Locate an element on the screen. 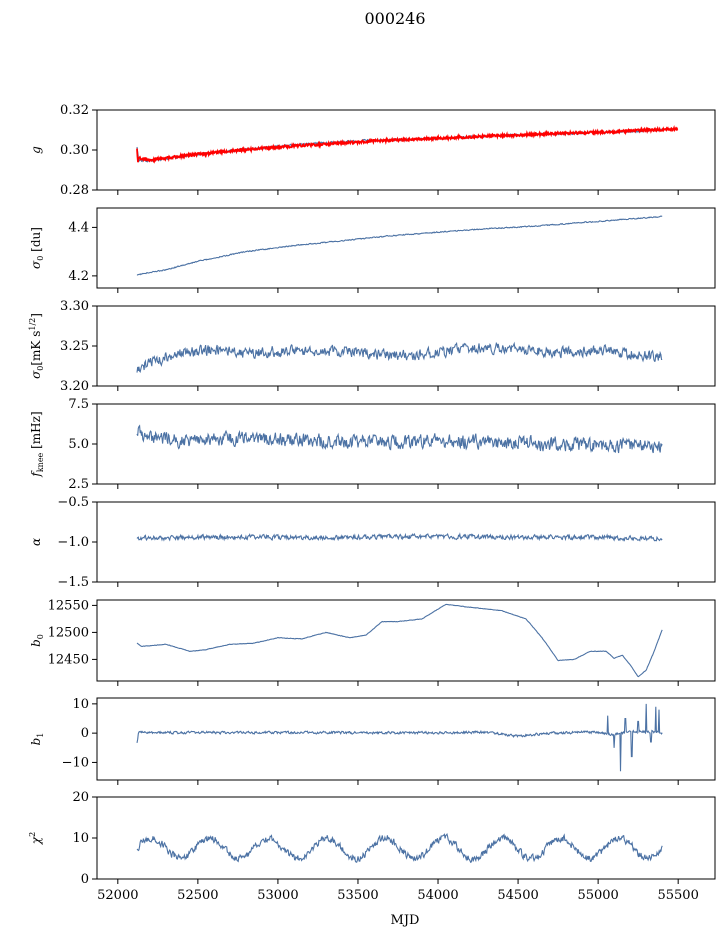 The image size is (725, 936). y-tick-label-alpha: −1.5 is located at coordinates (73, 582).